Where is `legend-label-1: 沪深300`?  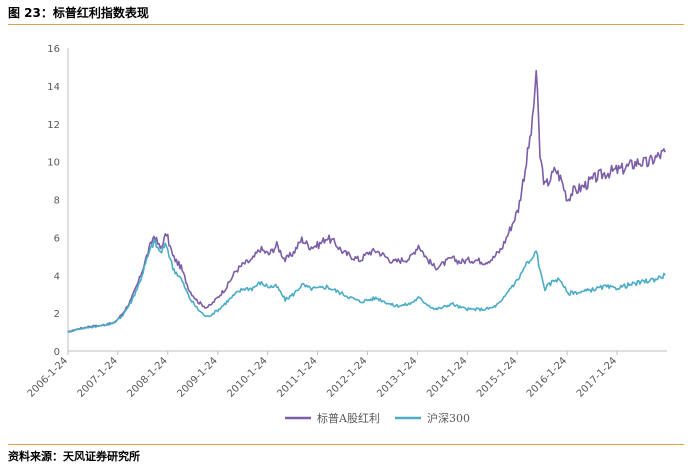
legend-label-1: 沪深300 is located at coordinates (448, 418).